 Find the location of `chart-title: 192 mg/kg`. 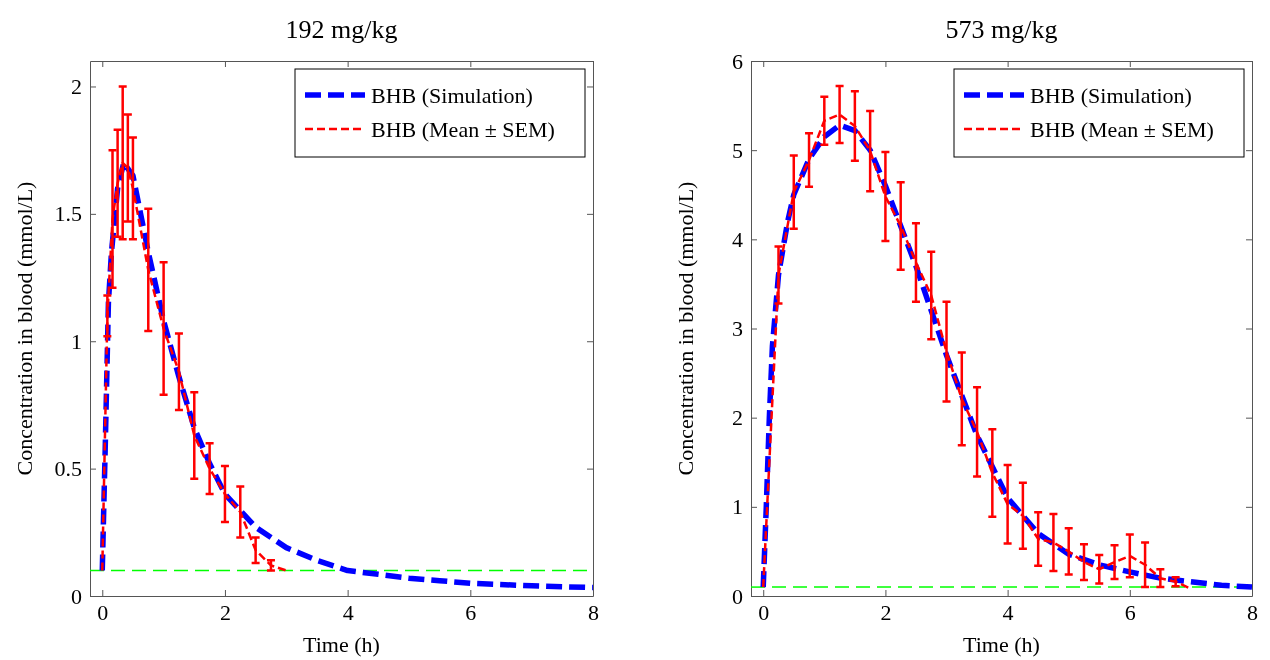

chart-title: 192 mg/kg is located at coordinates (341, 29).